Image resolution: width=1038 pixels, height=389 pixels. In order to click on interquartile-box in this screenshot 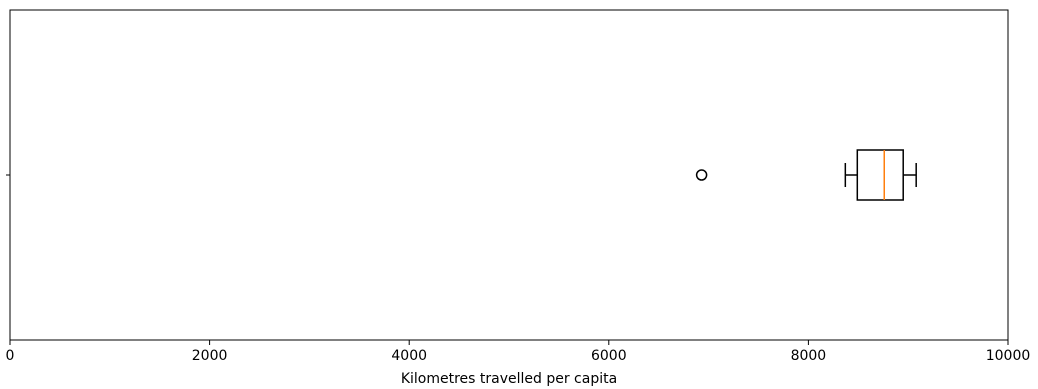, I will do `click(880, 175)`.